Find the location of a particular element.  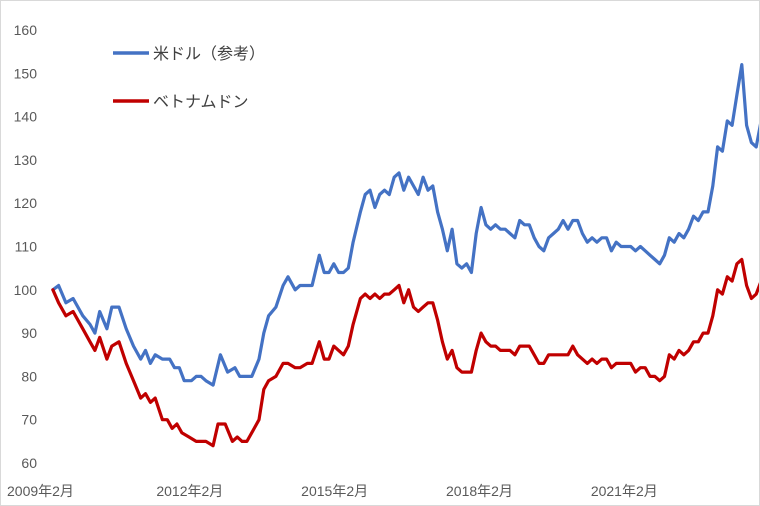

x-axis-ticks: 2009年2月 2012年2月 2015年2月 2018年2月 2021年2月 is located at coordinates (332, 491).